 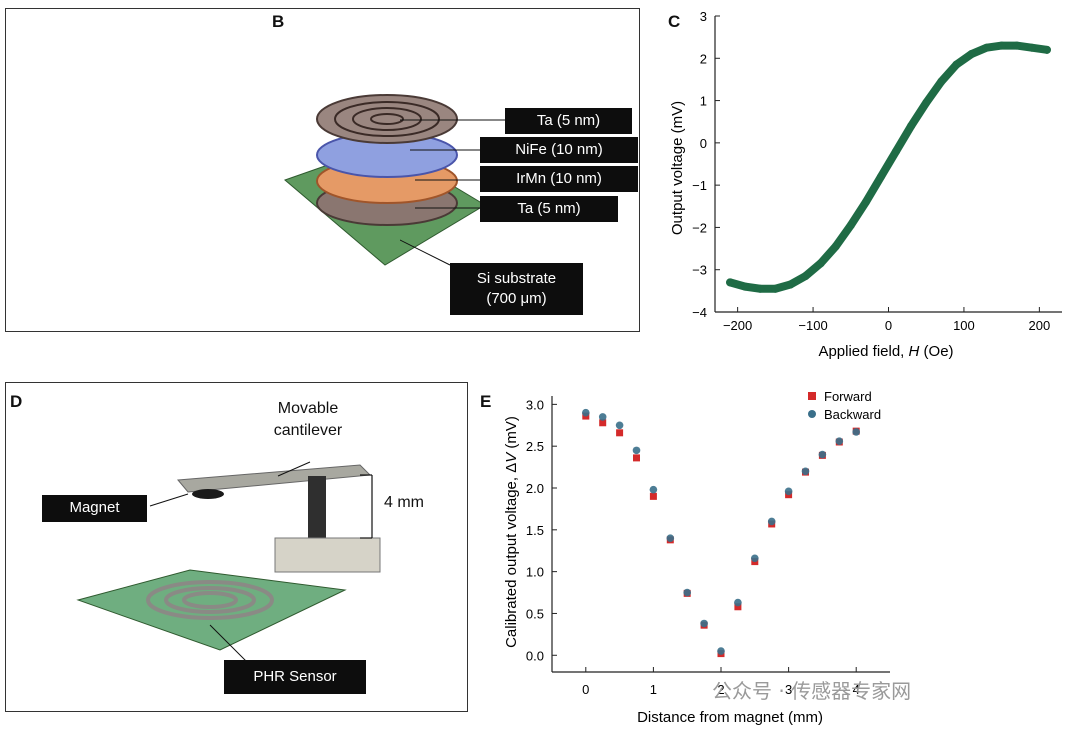 What do you see at coordinates (208, 494) in the screenshot?
I see `magnet-shape` at bounding box center [208, 494].